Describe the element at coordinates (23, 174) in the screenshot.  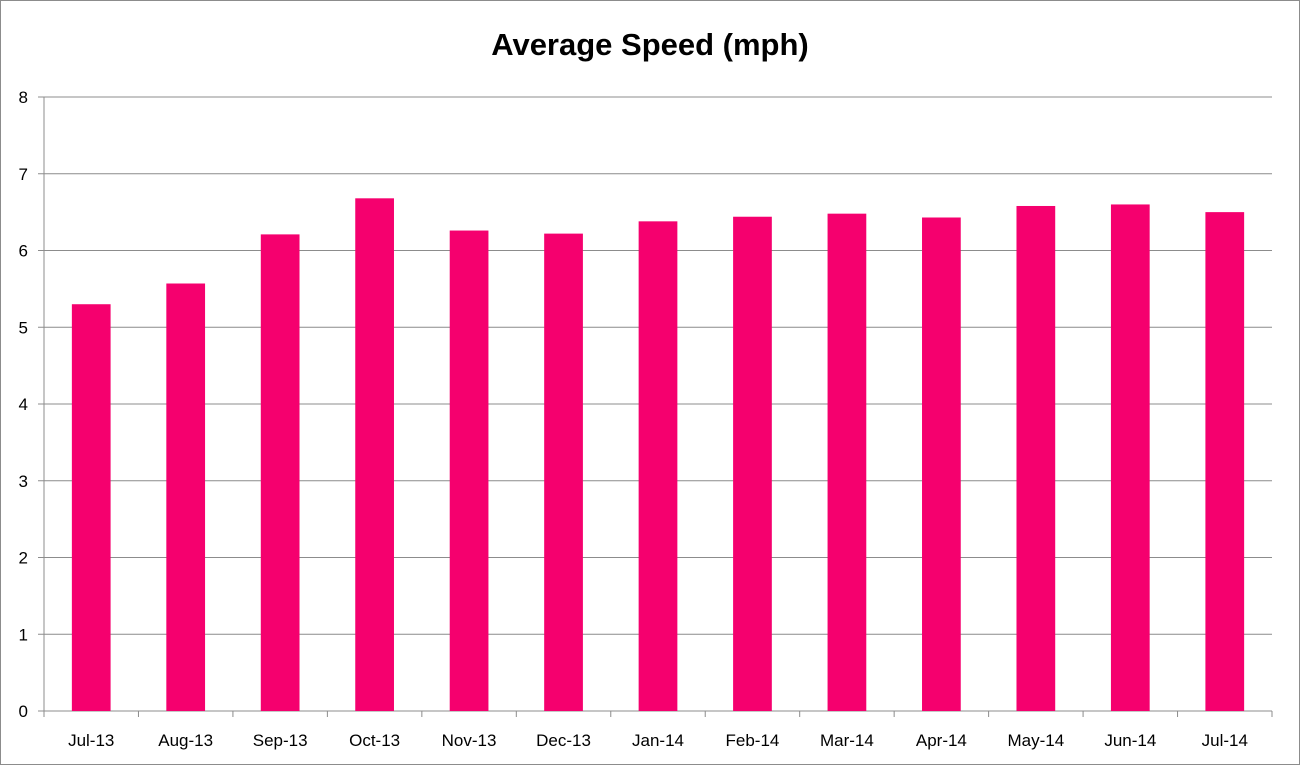
I see `y-tick-label: 7` at that location.